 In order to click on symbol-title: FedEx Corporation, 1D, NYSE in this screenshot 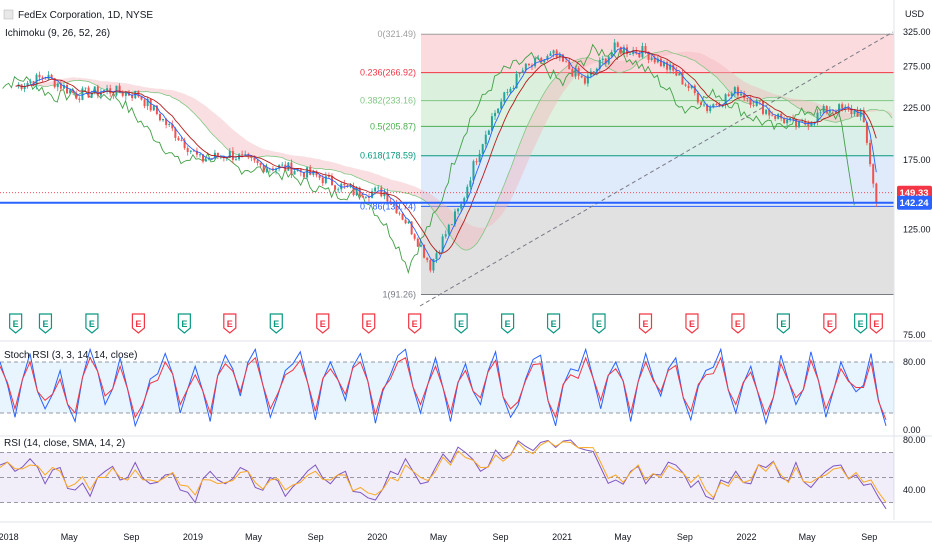, I will do `click(85, 15)`.